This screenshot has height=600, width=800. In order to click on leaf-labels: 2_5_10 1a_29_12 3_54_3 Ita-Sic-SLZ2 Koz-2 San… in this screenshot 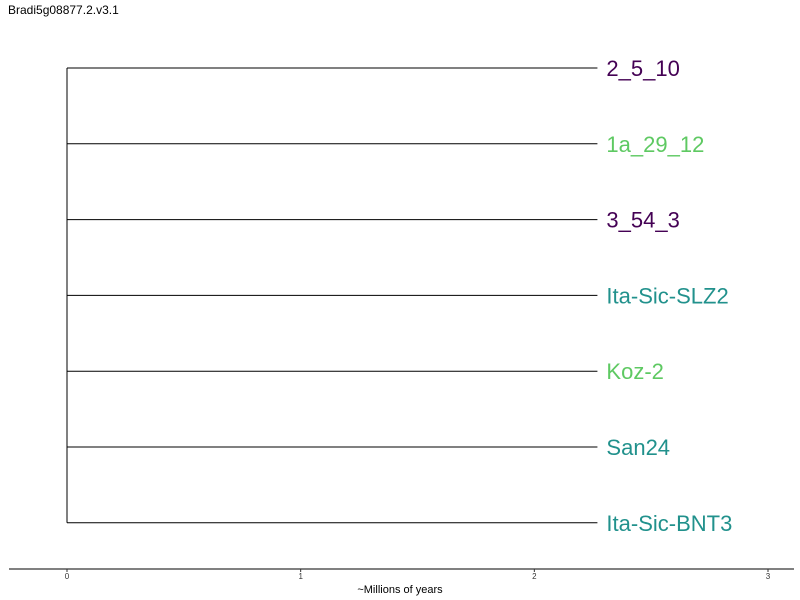, I will do `click(669, 296)`.